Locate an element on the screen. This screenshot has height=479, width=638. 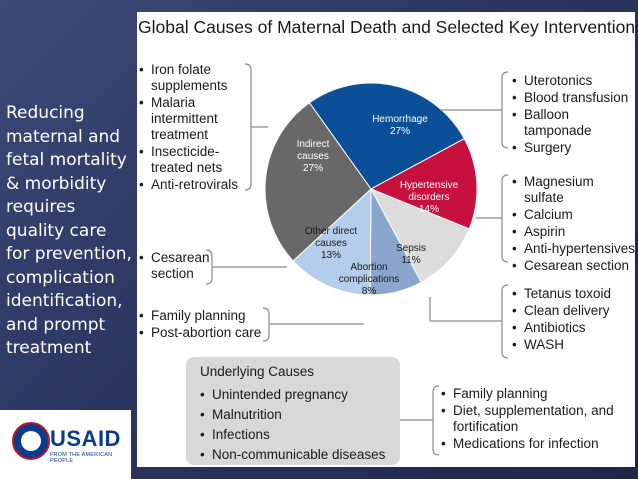
sepsis-intervention-item: WASH is located at coordinates (574, 345).